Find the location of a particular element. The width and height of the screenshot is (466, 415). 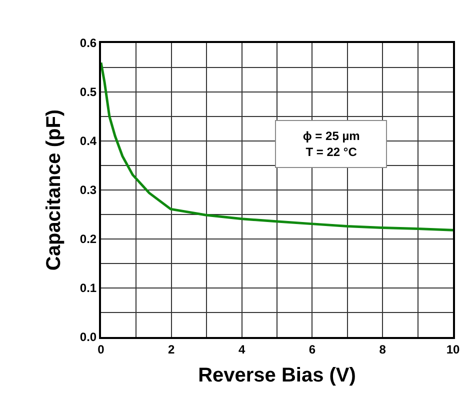

x-axis-title: Reverse Bias (V) is located at coordinates (277, 375).